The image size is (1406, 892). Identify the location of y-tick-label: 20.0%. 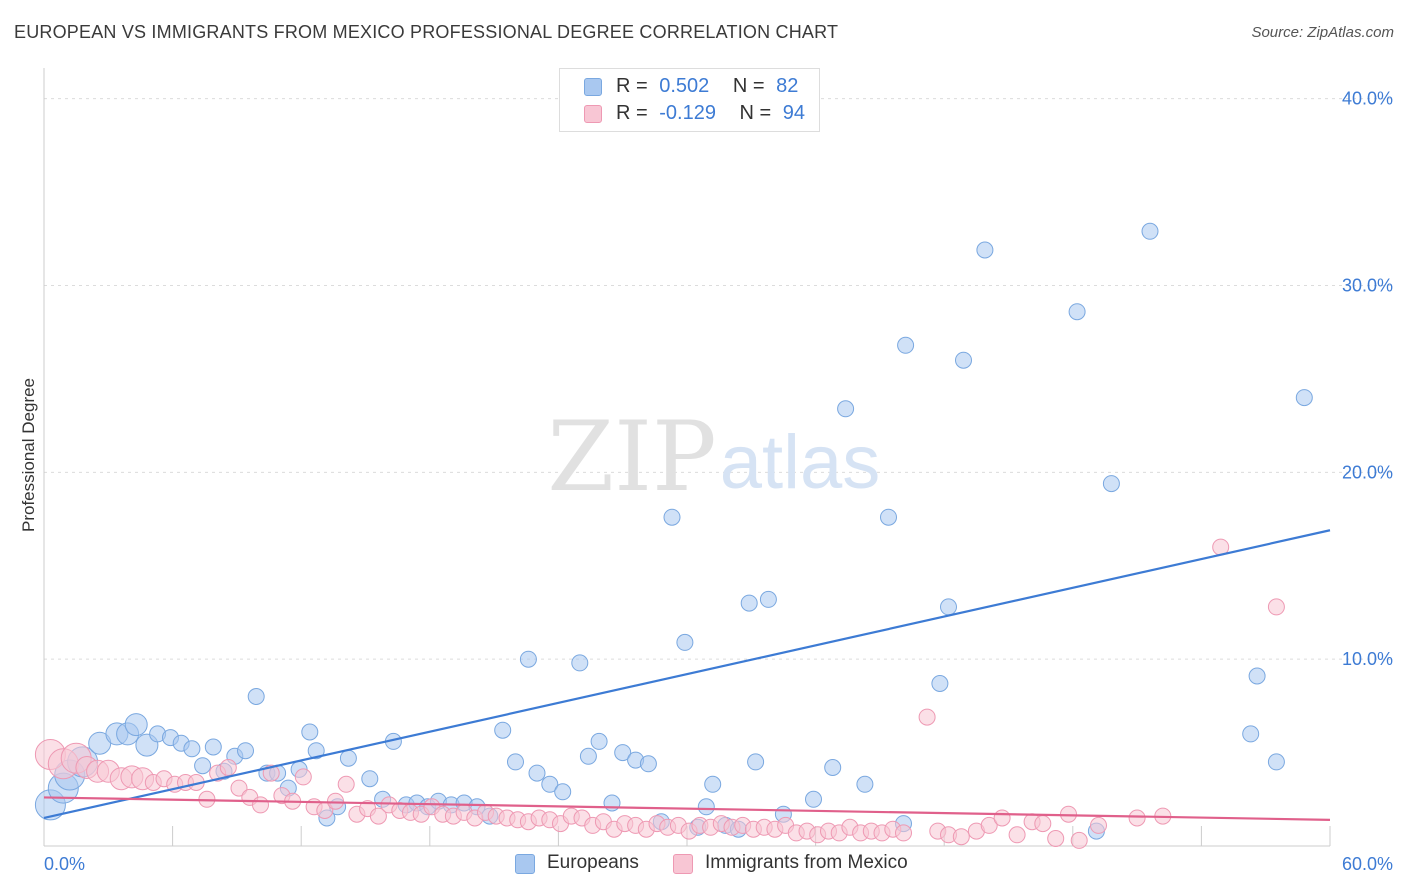
(1367, 472).